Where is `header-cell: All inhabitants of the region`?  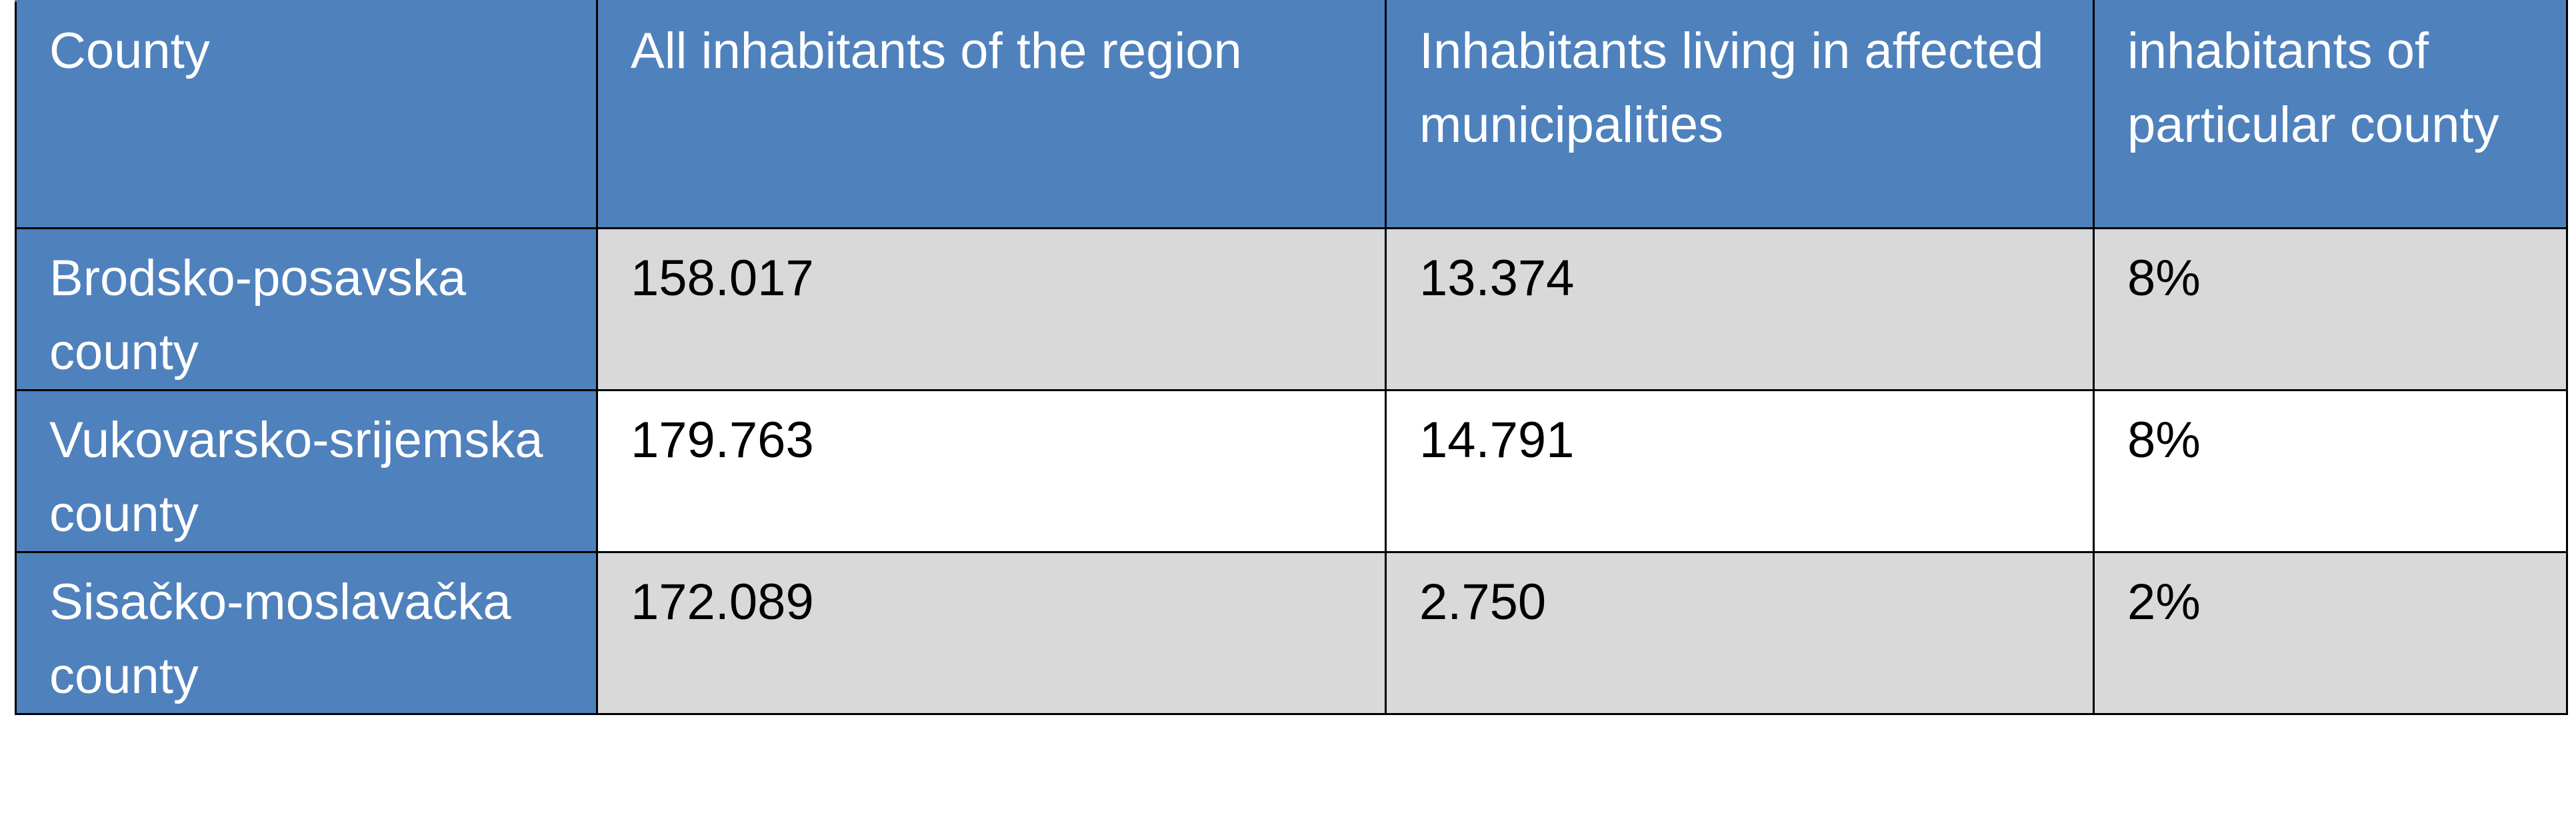 header-cell: All inhabitants of the region is located at coordinates (991, 115).